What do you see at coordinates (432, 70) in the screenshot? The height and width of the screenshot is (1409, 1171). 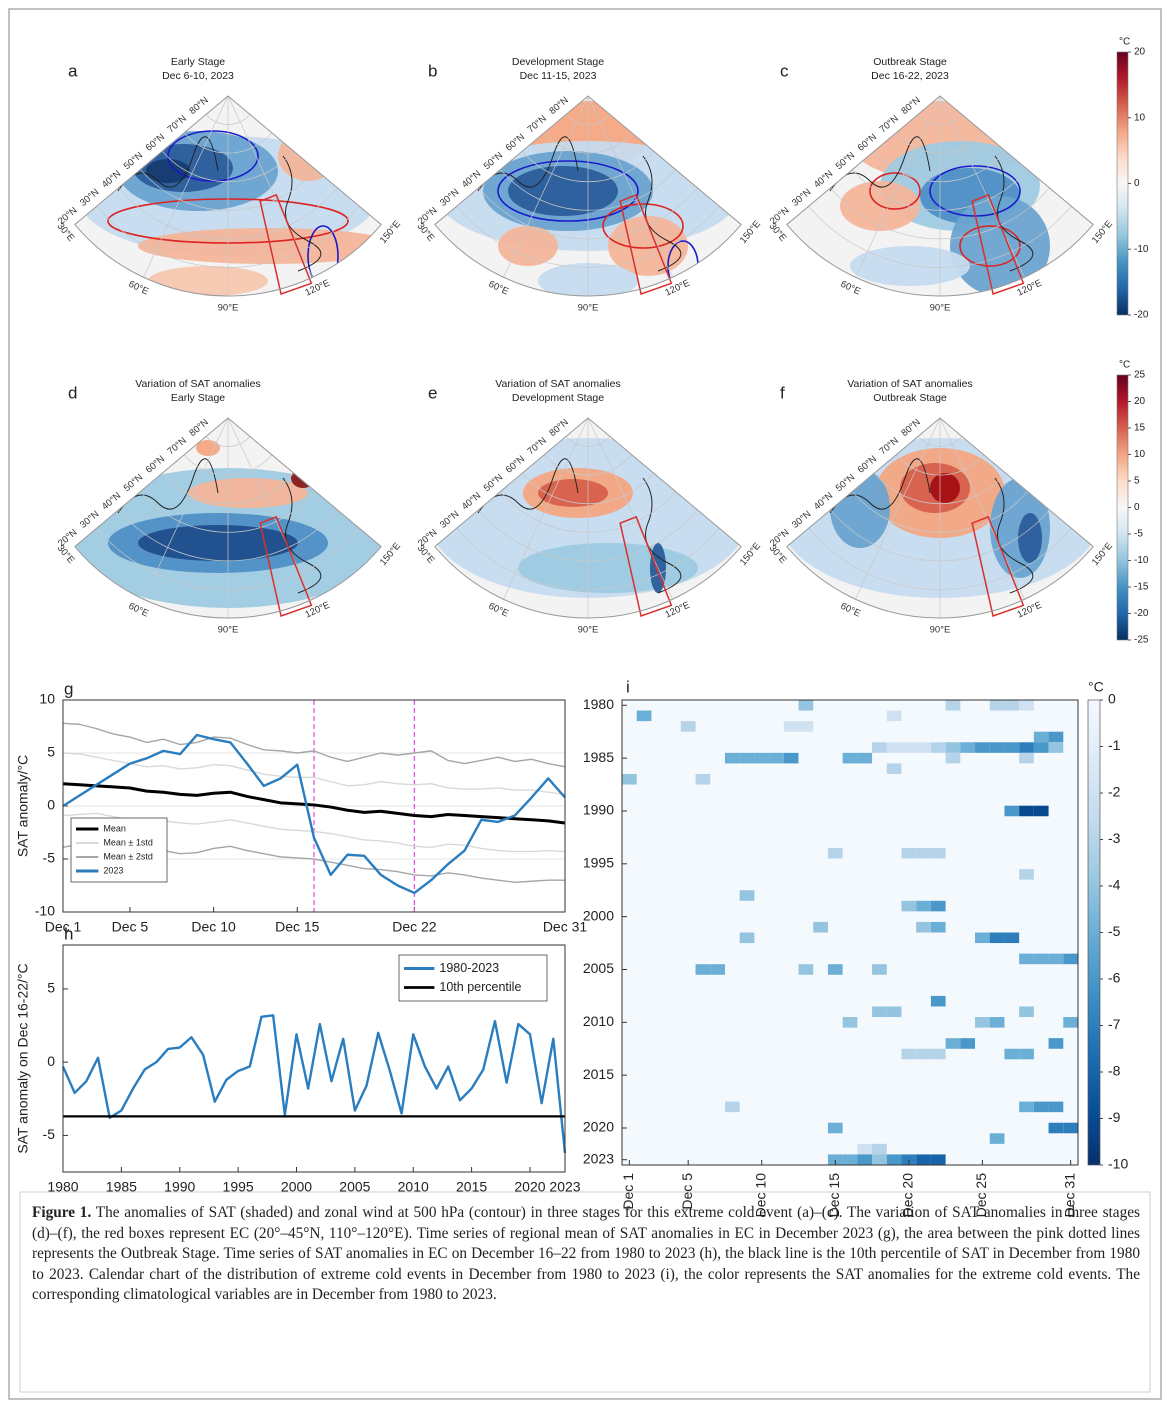 I see `panel-letter: b` at bounding box center [432, 70].